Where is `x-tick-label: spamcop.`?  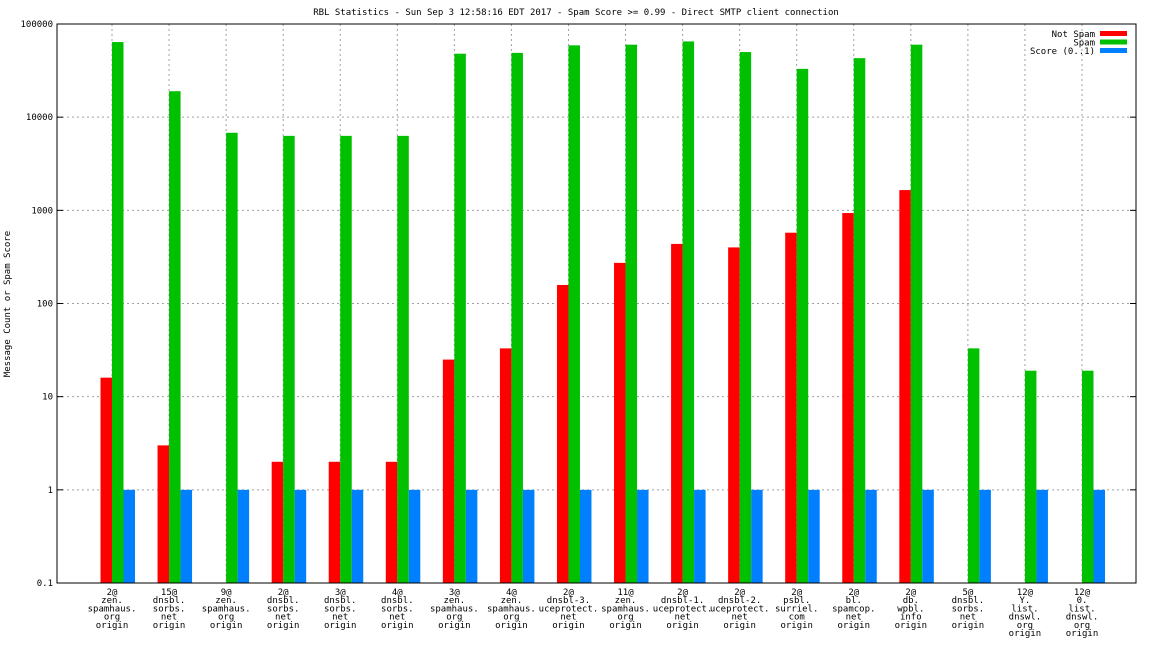
x-tick-label: spamcop. is located at coordinates (853, 609).